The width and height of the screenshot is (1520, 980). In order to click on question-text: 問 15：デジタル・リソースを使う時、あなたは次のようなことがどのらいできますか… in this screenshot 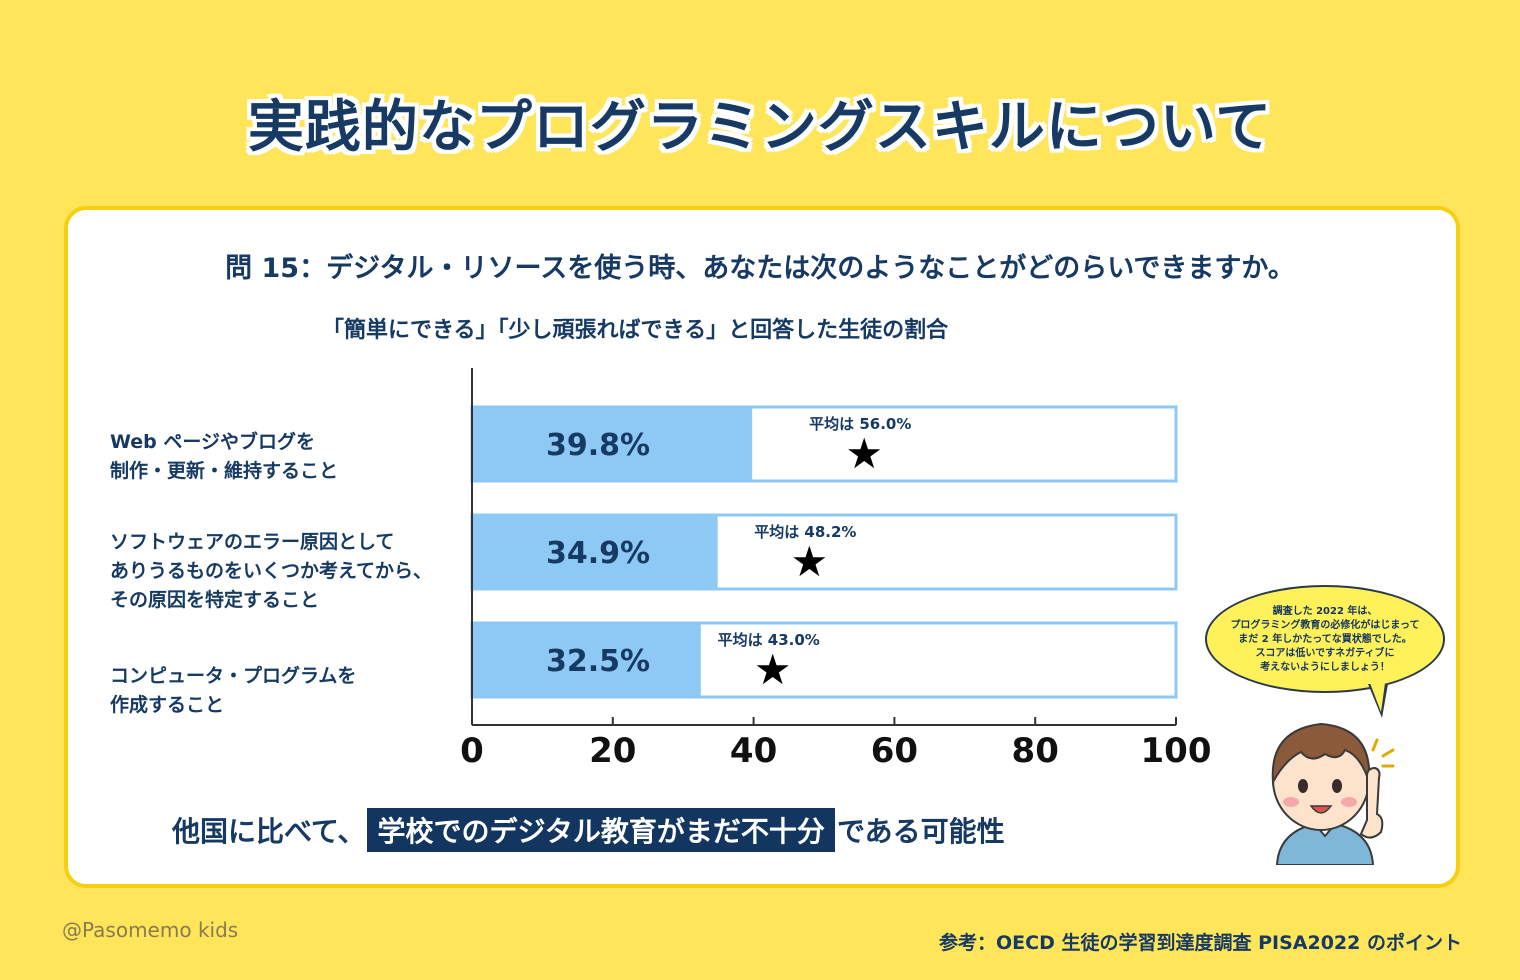, I will do `click(760, 268)`.